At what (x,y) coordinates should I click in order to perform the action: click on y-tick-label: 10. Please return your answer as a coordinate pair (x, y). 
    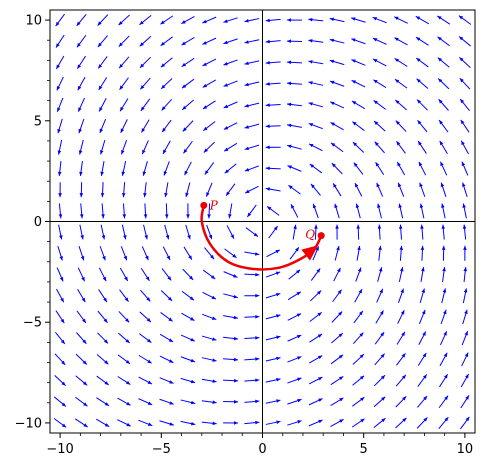
    Looking at the image, I should click on (33, 21).